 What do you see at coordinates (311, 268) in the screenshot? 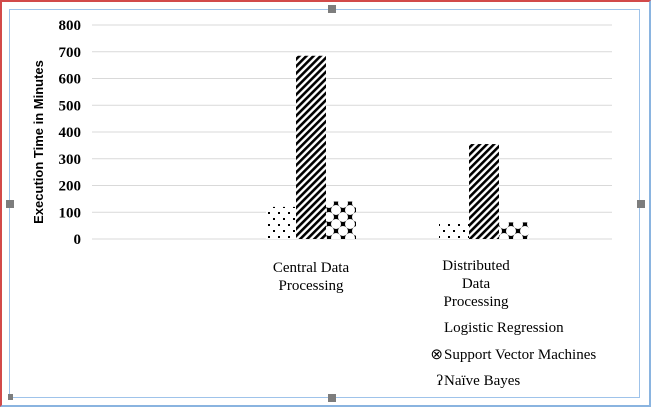
I see `category-label: Central Data` at bounding box center [311, 268].